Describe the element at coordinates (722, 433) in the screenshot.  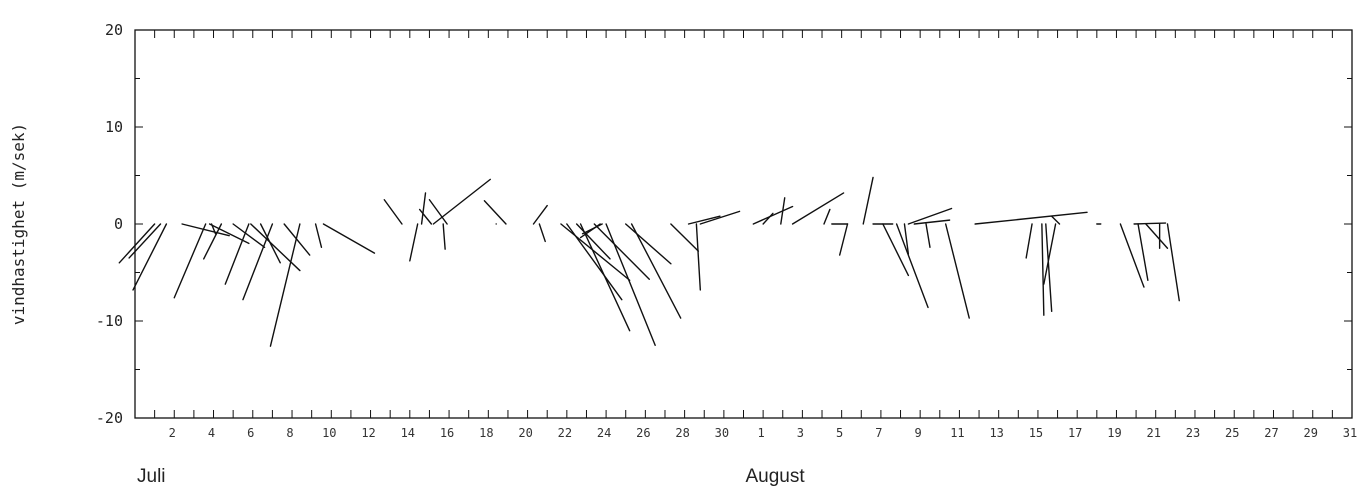
I see `x-tick-label: 30` at that location.